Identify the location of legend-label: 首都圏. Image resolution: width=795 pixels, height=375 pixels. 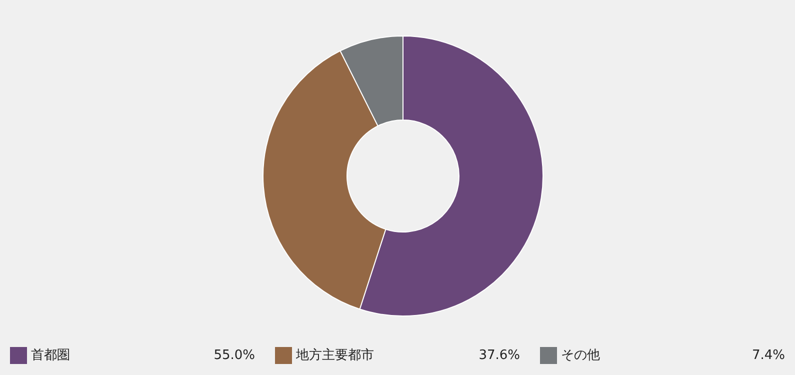
(51, 355).